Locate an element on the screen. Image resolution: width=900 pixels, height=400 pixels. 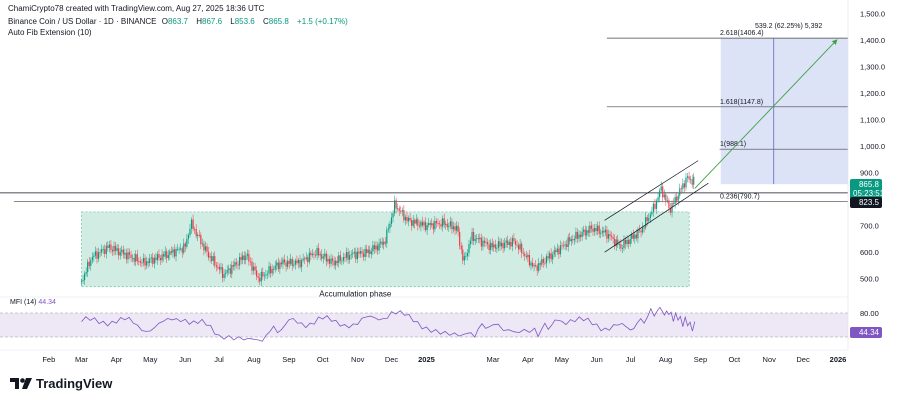
last-price-value: 865.8 is located at coordinates (868, 184).